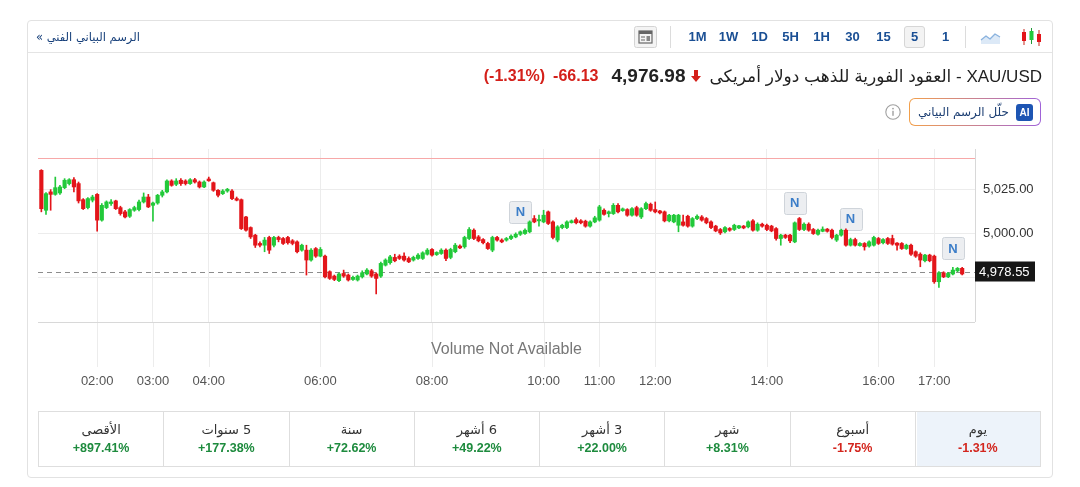  I want to click on x-tick-label: 16:00, so click(878, 381).